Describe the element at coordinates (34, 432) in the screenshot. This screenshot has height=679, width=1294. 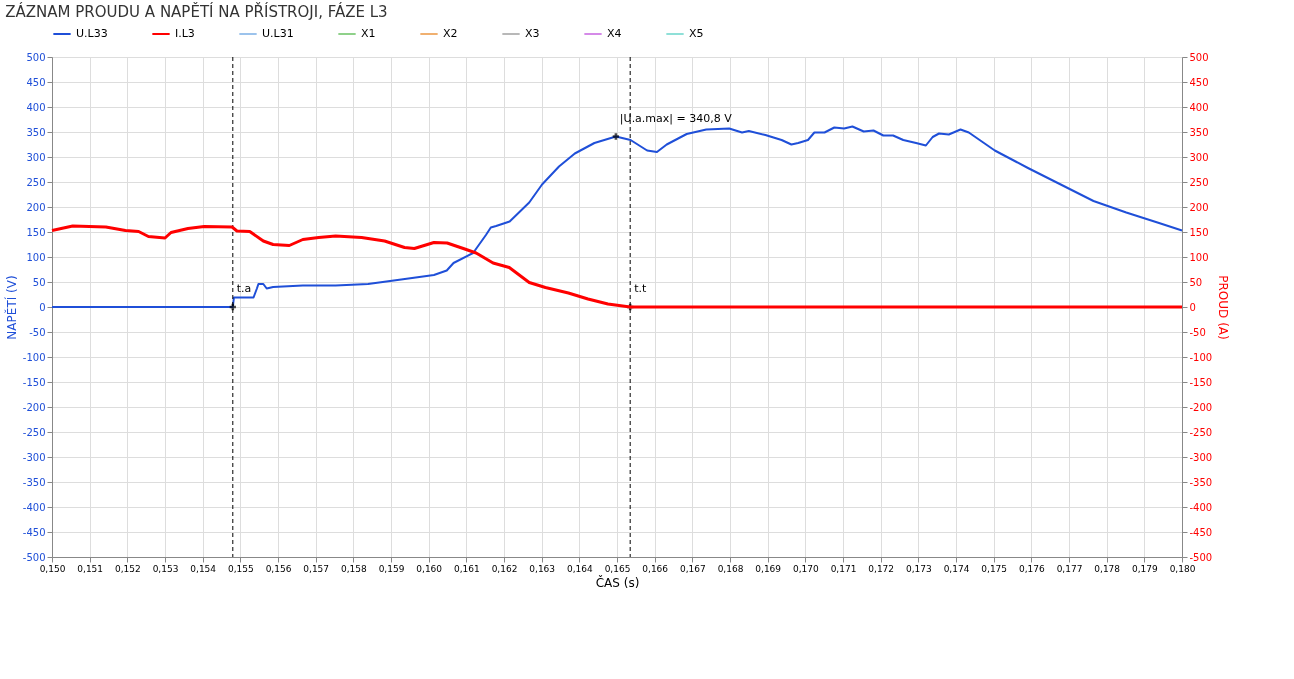
I see `y-tick-label: -250` at that location.